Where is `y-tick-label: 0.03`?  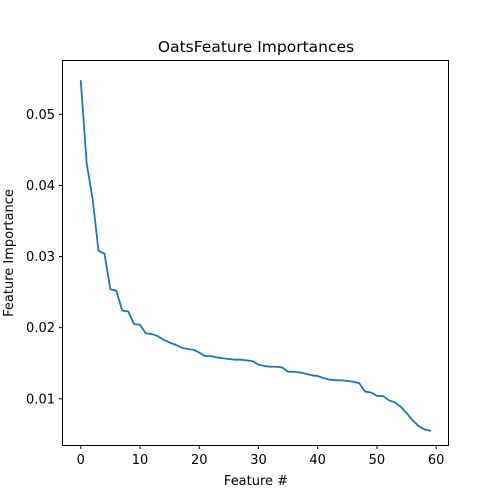 y-tick-label: 0.03 is located at coordinates (40, 257).